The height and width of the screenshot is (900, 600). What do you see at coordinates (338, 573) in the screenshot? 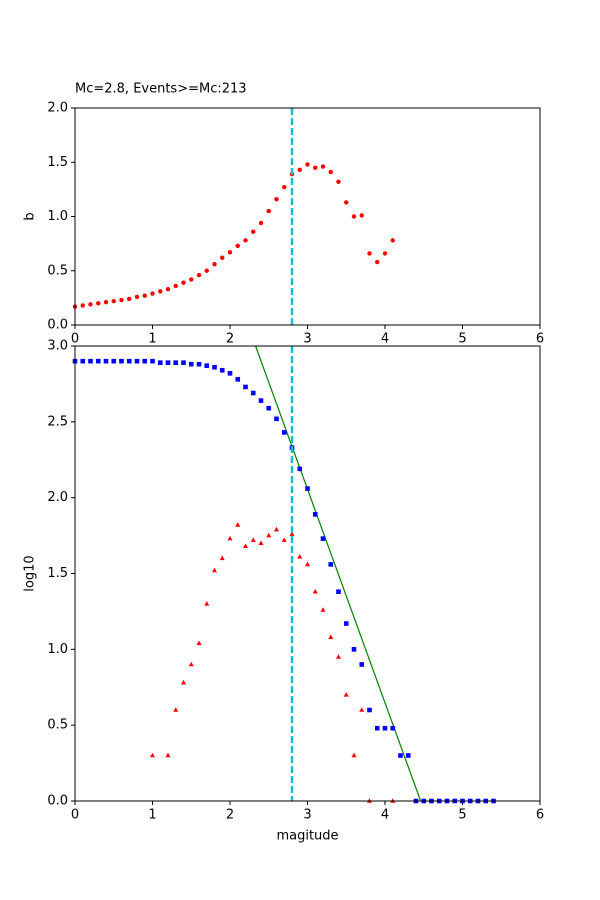
I see `fit-line` at bounding box center [338, 573].